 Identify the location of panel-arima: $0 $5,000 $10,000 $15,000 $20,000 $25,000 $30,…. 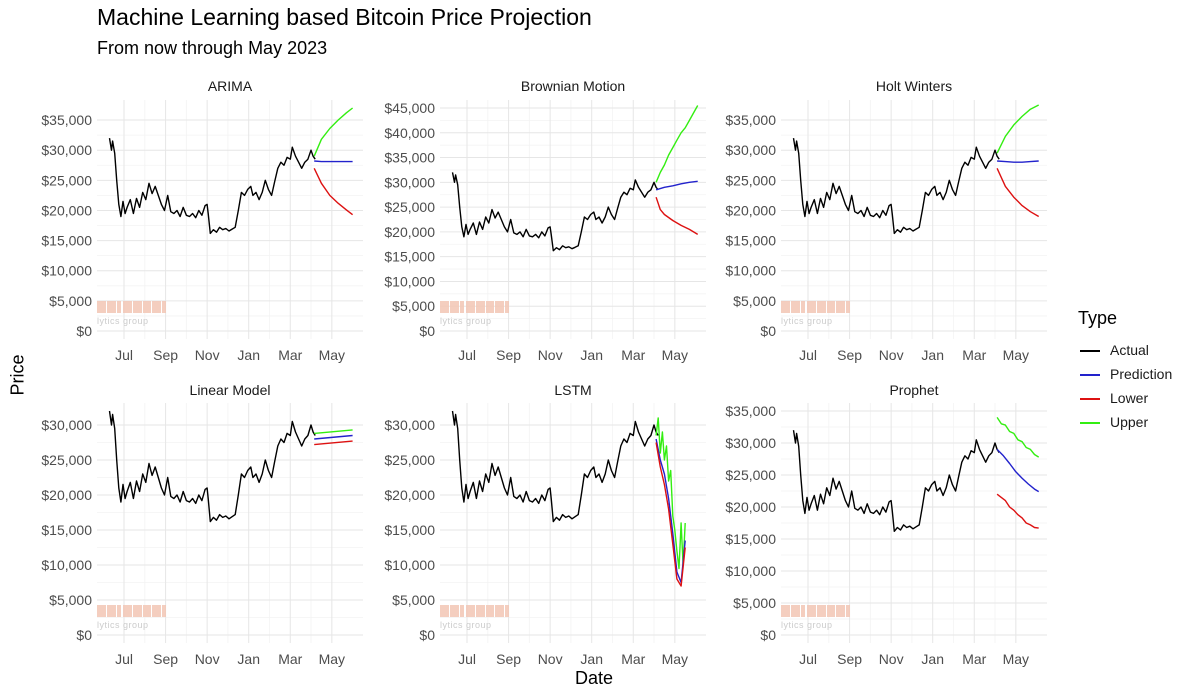
(202, 220).